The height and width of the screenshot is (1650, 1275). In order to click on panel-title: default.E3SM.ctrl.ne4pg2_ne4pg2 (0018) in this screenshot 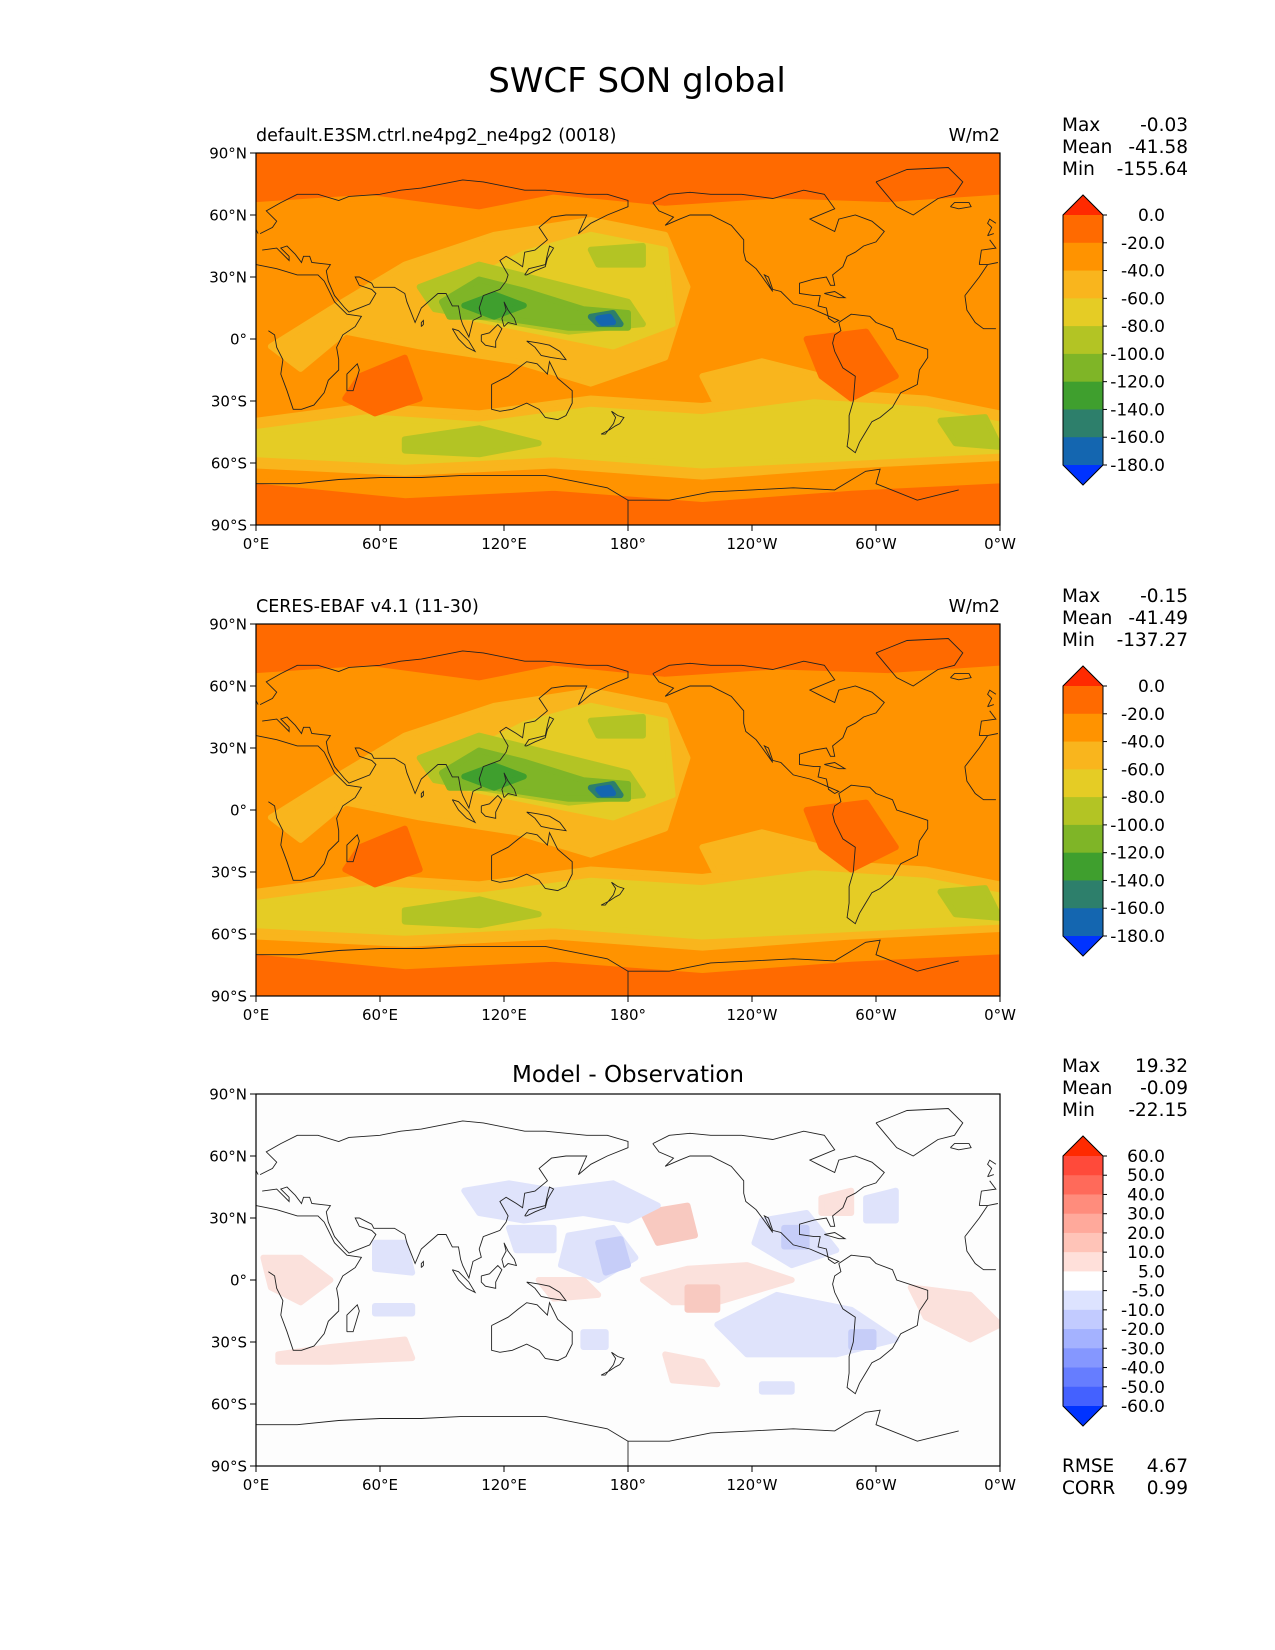, I will do `click(436, 136)`.